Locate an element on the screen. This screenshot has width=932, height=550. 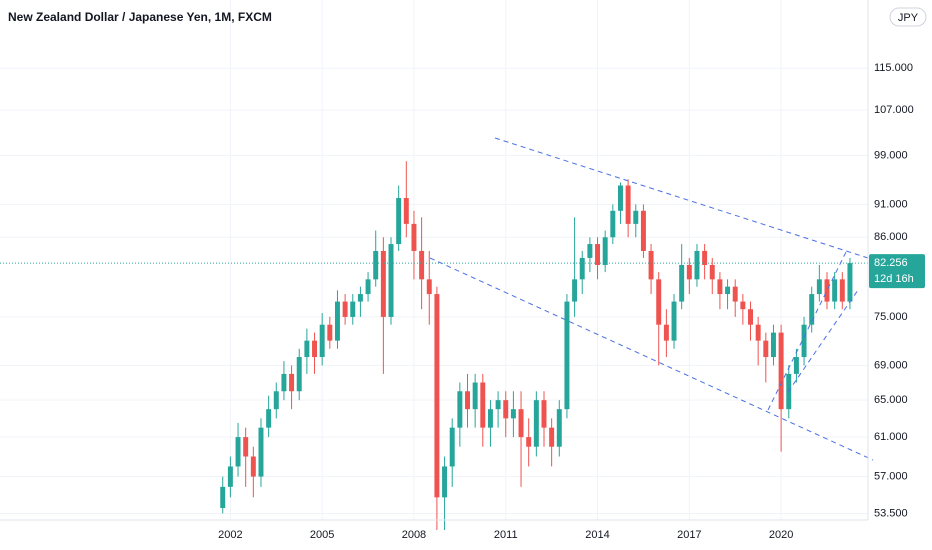
y-tick-label: 107.000 is located at coordinates (894, 110).